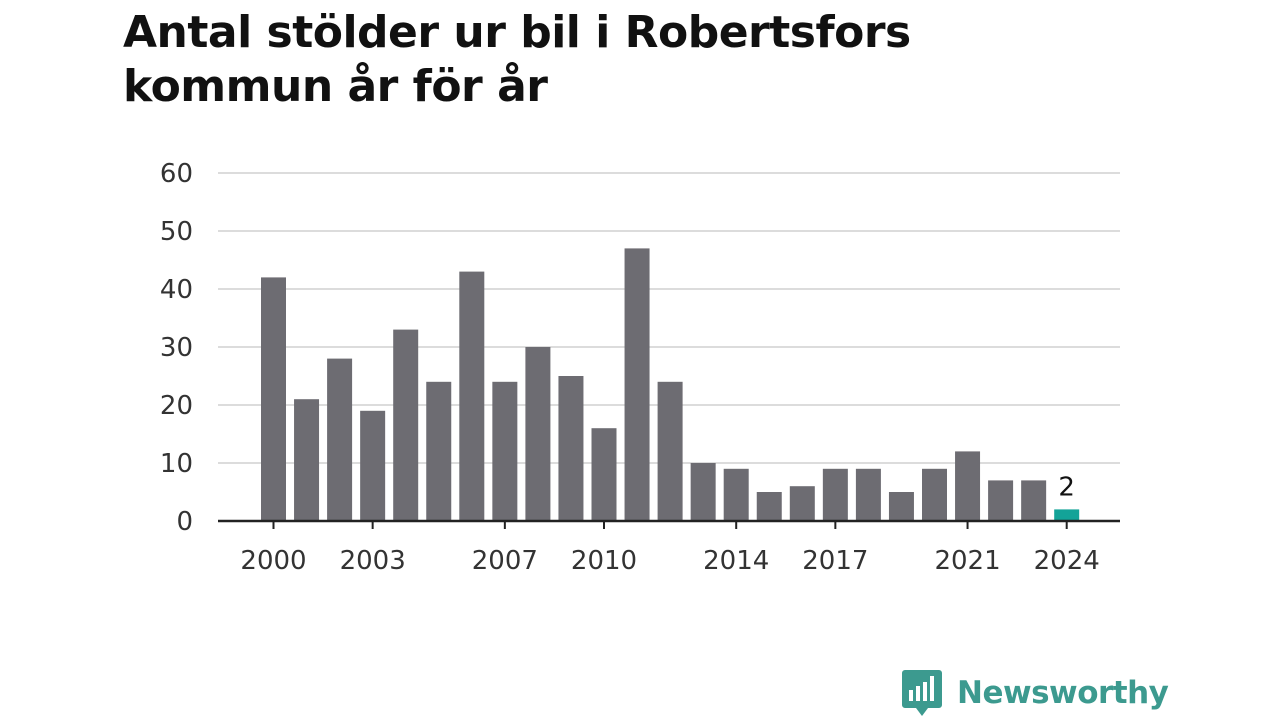 The width and height of the screenshot is (1280, 720). Describe the element at coordinates (934, 494) in the screenshot. I see `bar-2020` at that location.